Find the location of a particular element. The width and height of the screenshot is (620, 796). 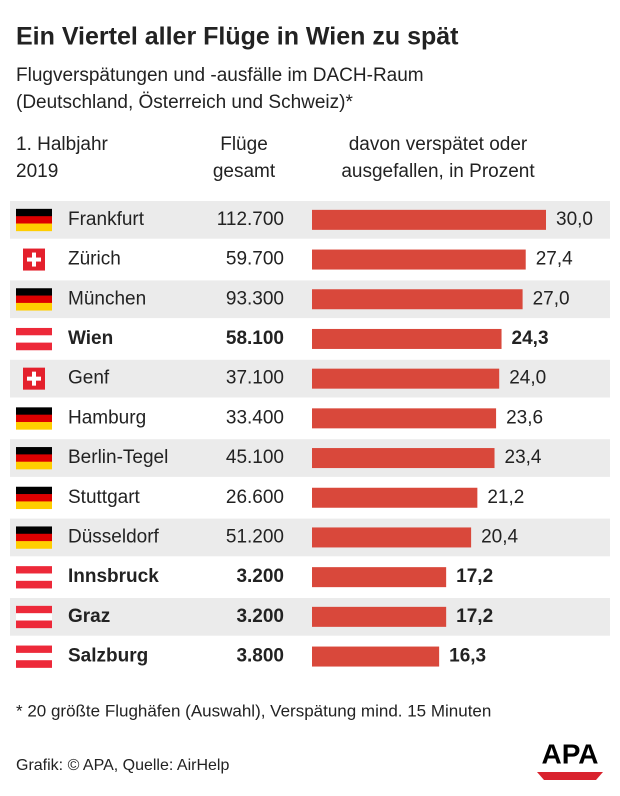

column-header: 2019 is located at coordinates (37, 171).